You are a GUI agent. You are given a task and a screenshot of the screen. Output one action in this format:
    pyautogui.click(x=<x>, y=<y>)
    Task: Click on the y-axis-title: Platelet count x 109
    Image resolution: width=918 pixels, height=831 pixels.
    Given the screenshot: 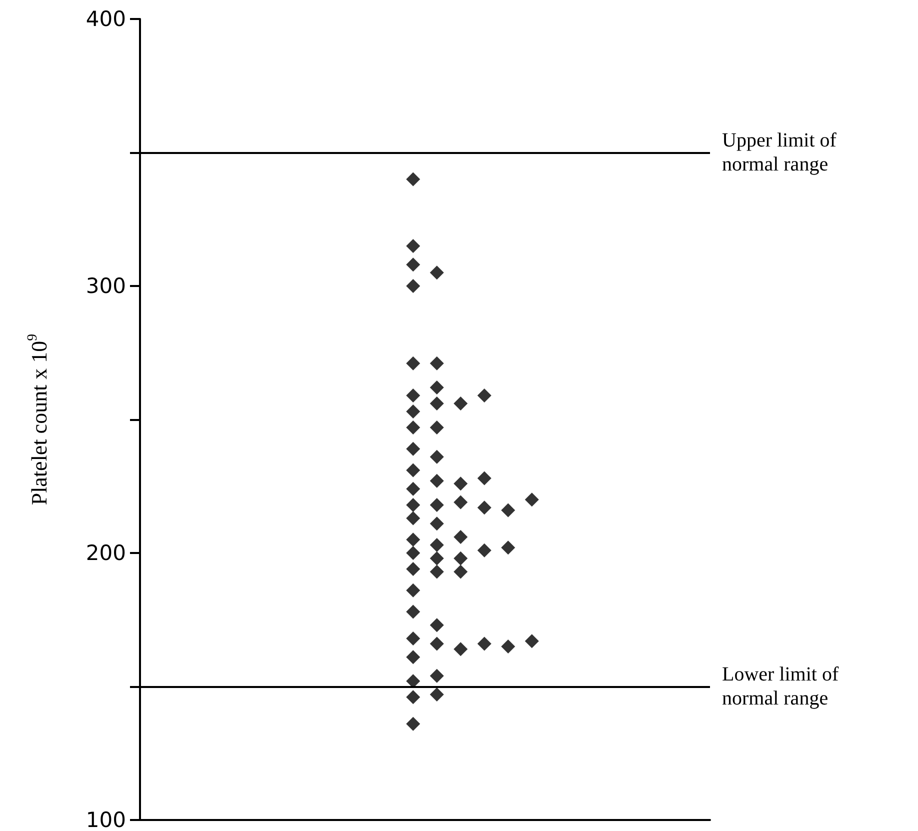 What is the action you would take?
    pyautogui.click(x=39, y=420)
    